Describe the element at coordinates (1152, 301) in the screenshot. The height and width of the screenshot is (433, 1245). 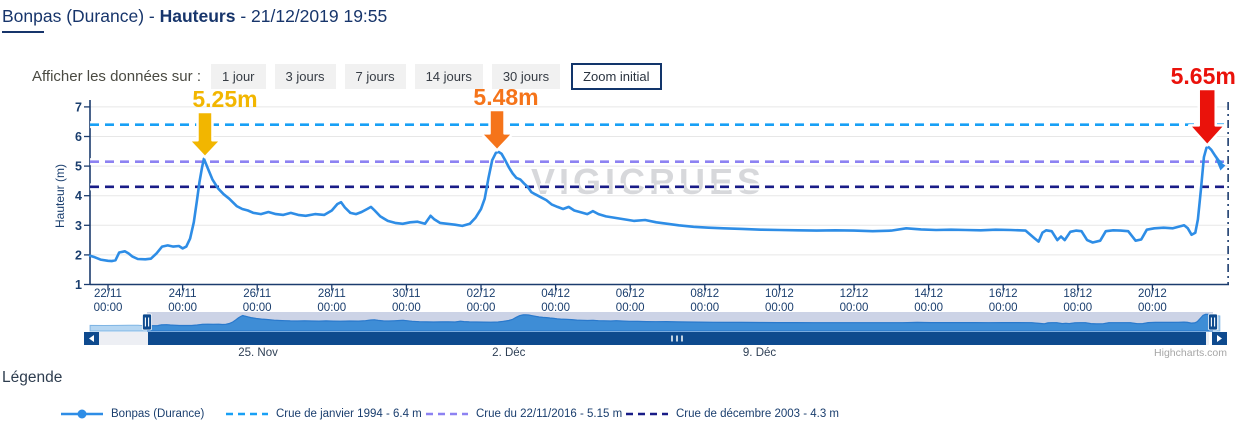
I see `x-tick-label-20/12: 20/12 00:00` at that location.